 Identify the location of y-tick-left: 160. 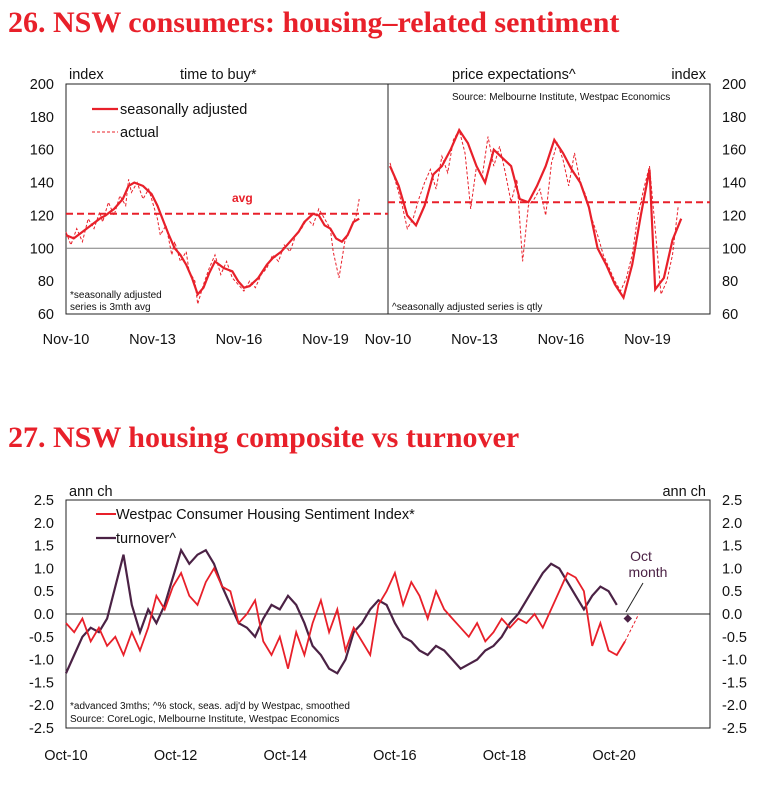
(42, 151).